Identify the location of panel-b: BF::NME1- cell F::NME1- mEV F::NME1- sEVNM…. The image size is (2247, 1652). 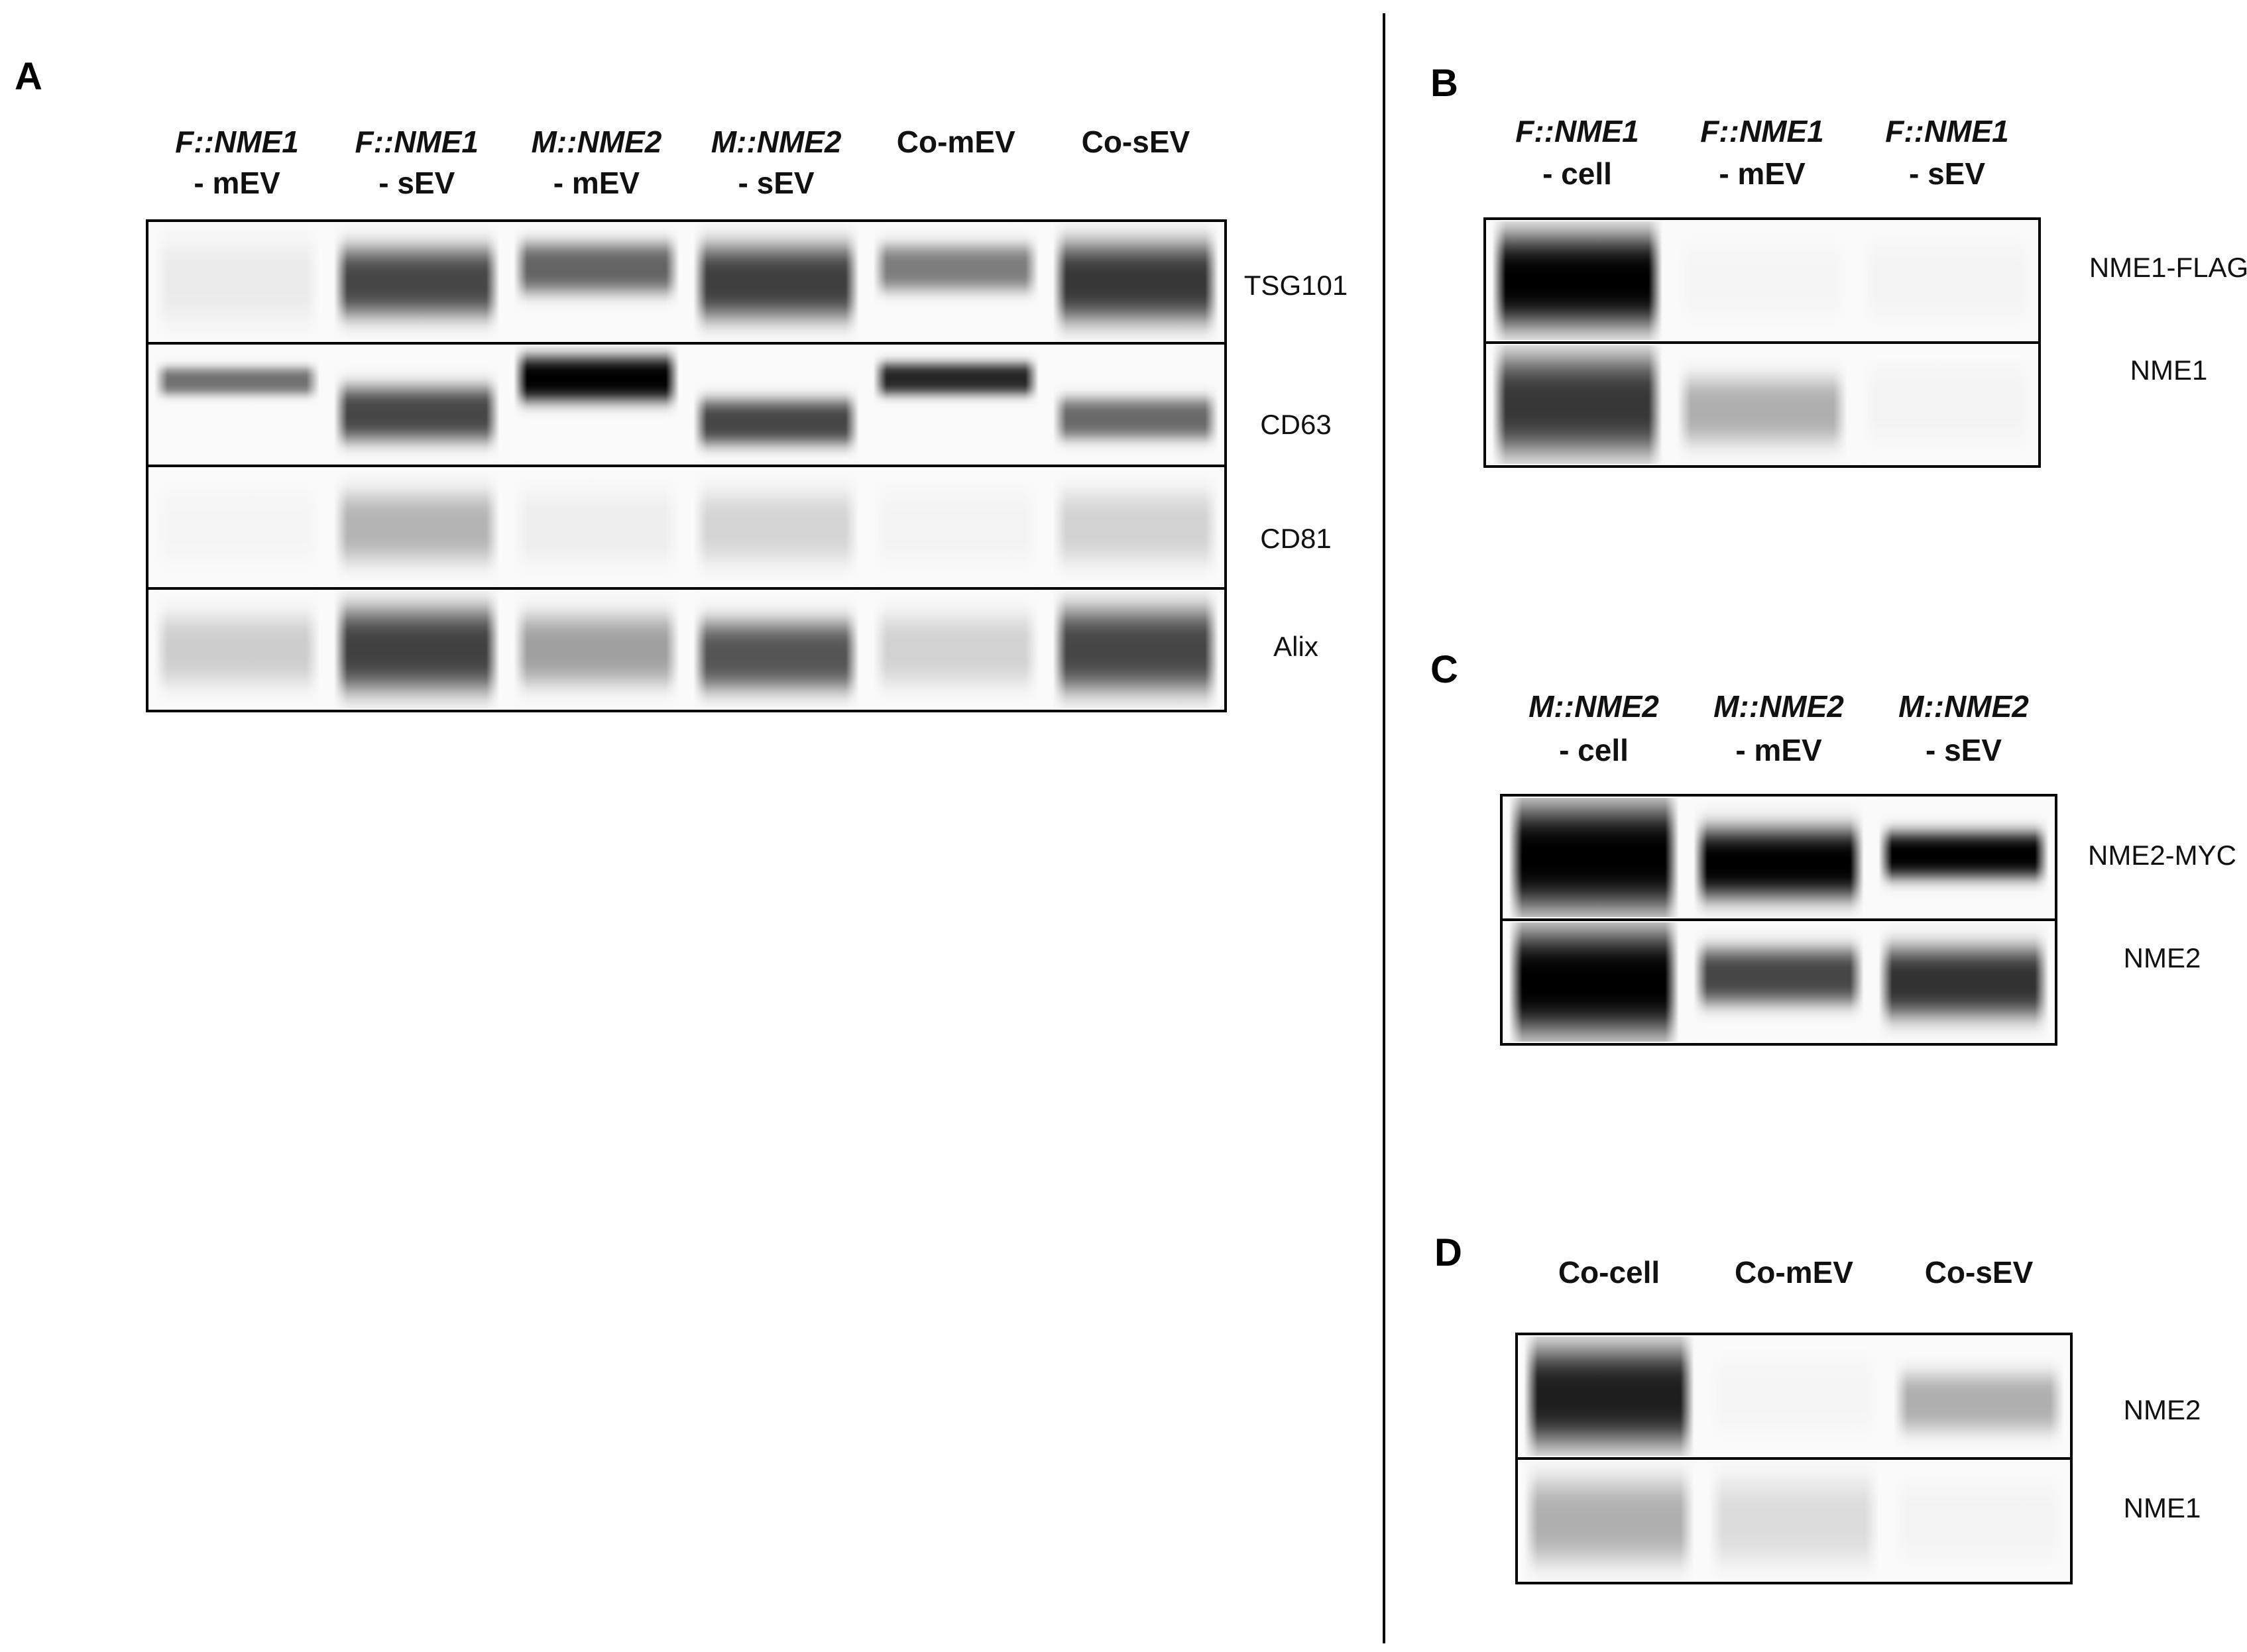
(1839, 265).